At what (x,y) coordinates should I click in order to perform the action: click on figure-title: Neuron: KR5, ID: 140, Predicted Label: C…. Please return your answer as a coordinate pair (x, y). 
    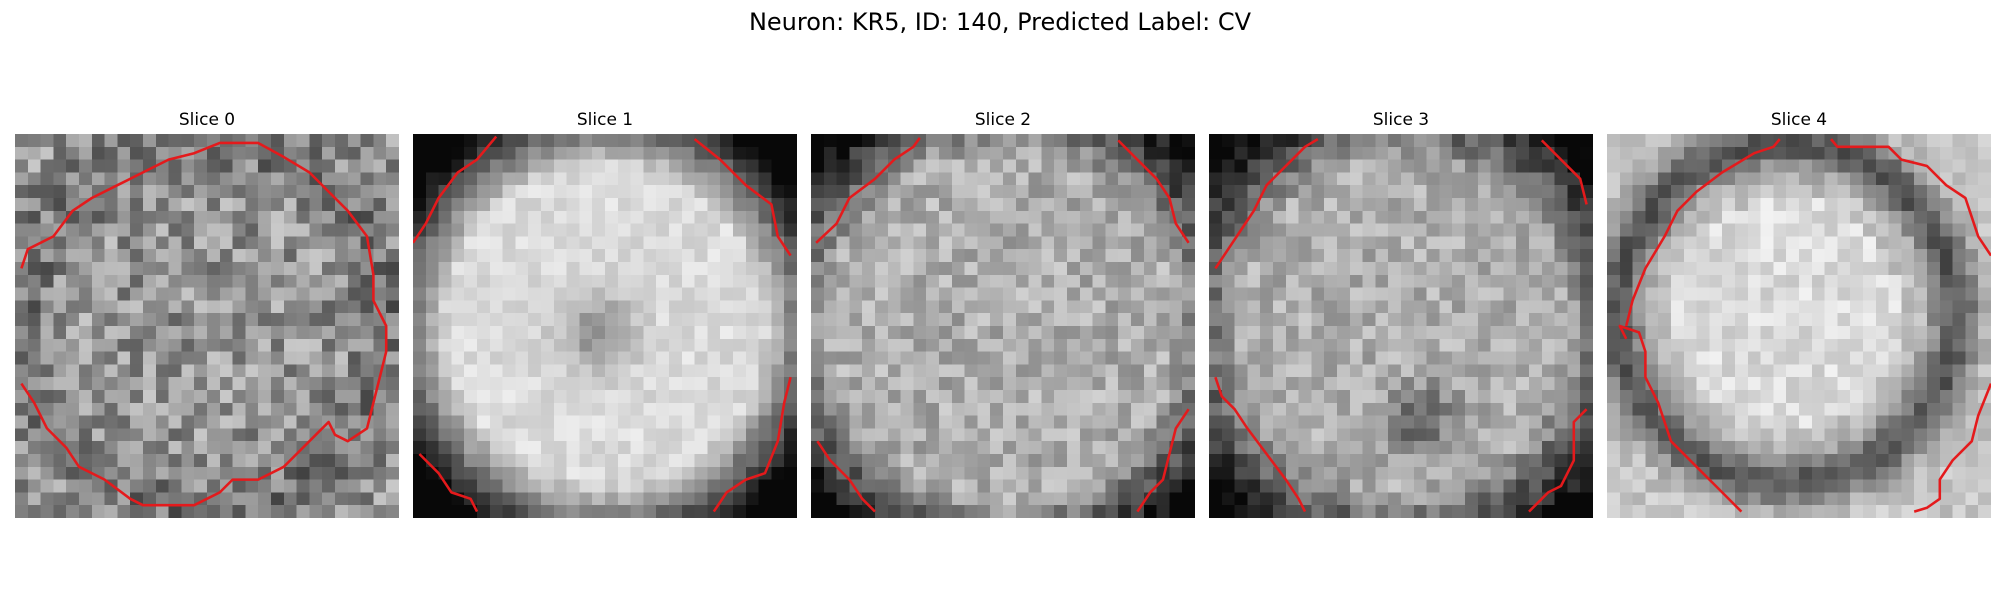
    Looking at the image, I should click on (1000, 22).